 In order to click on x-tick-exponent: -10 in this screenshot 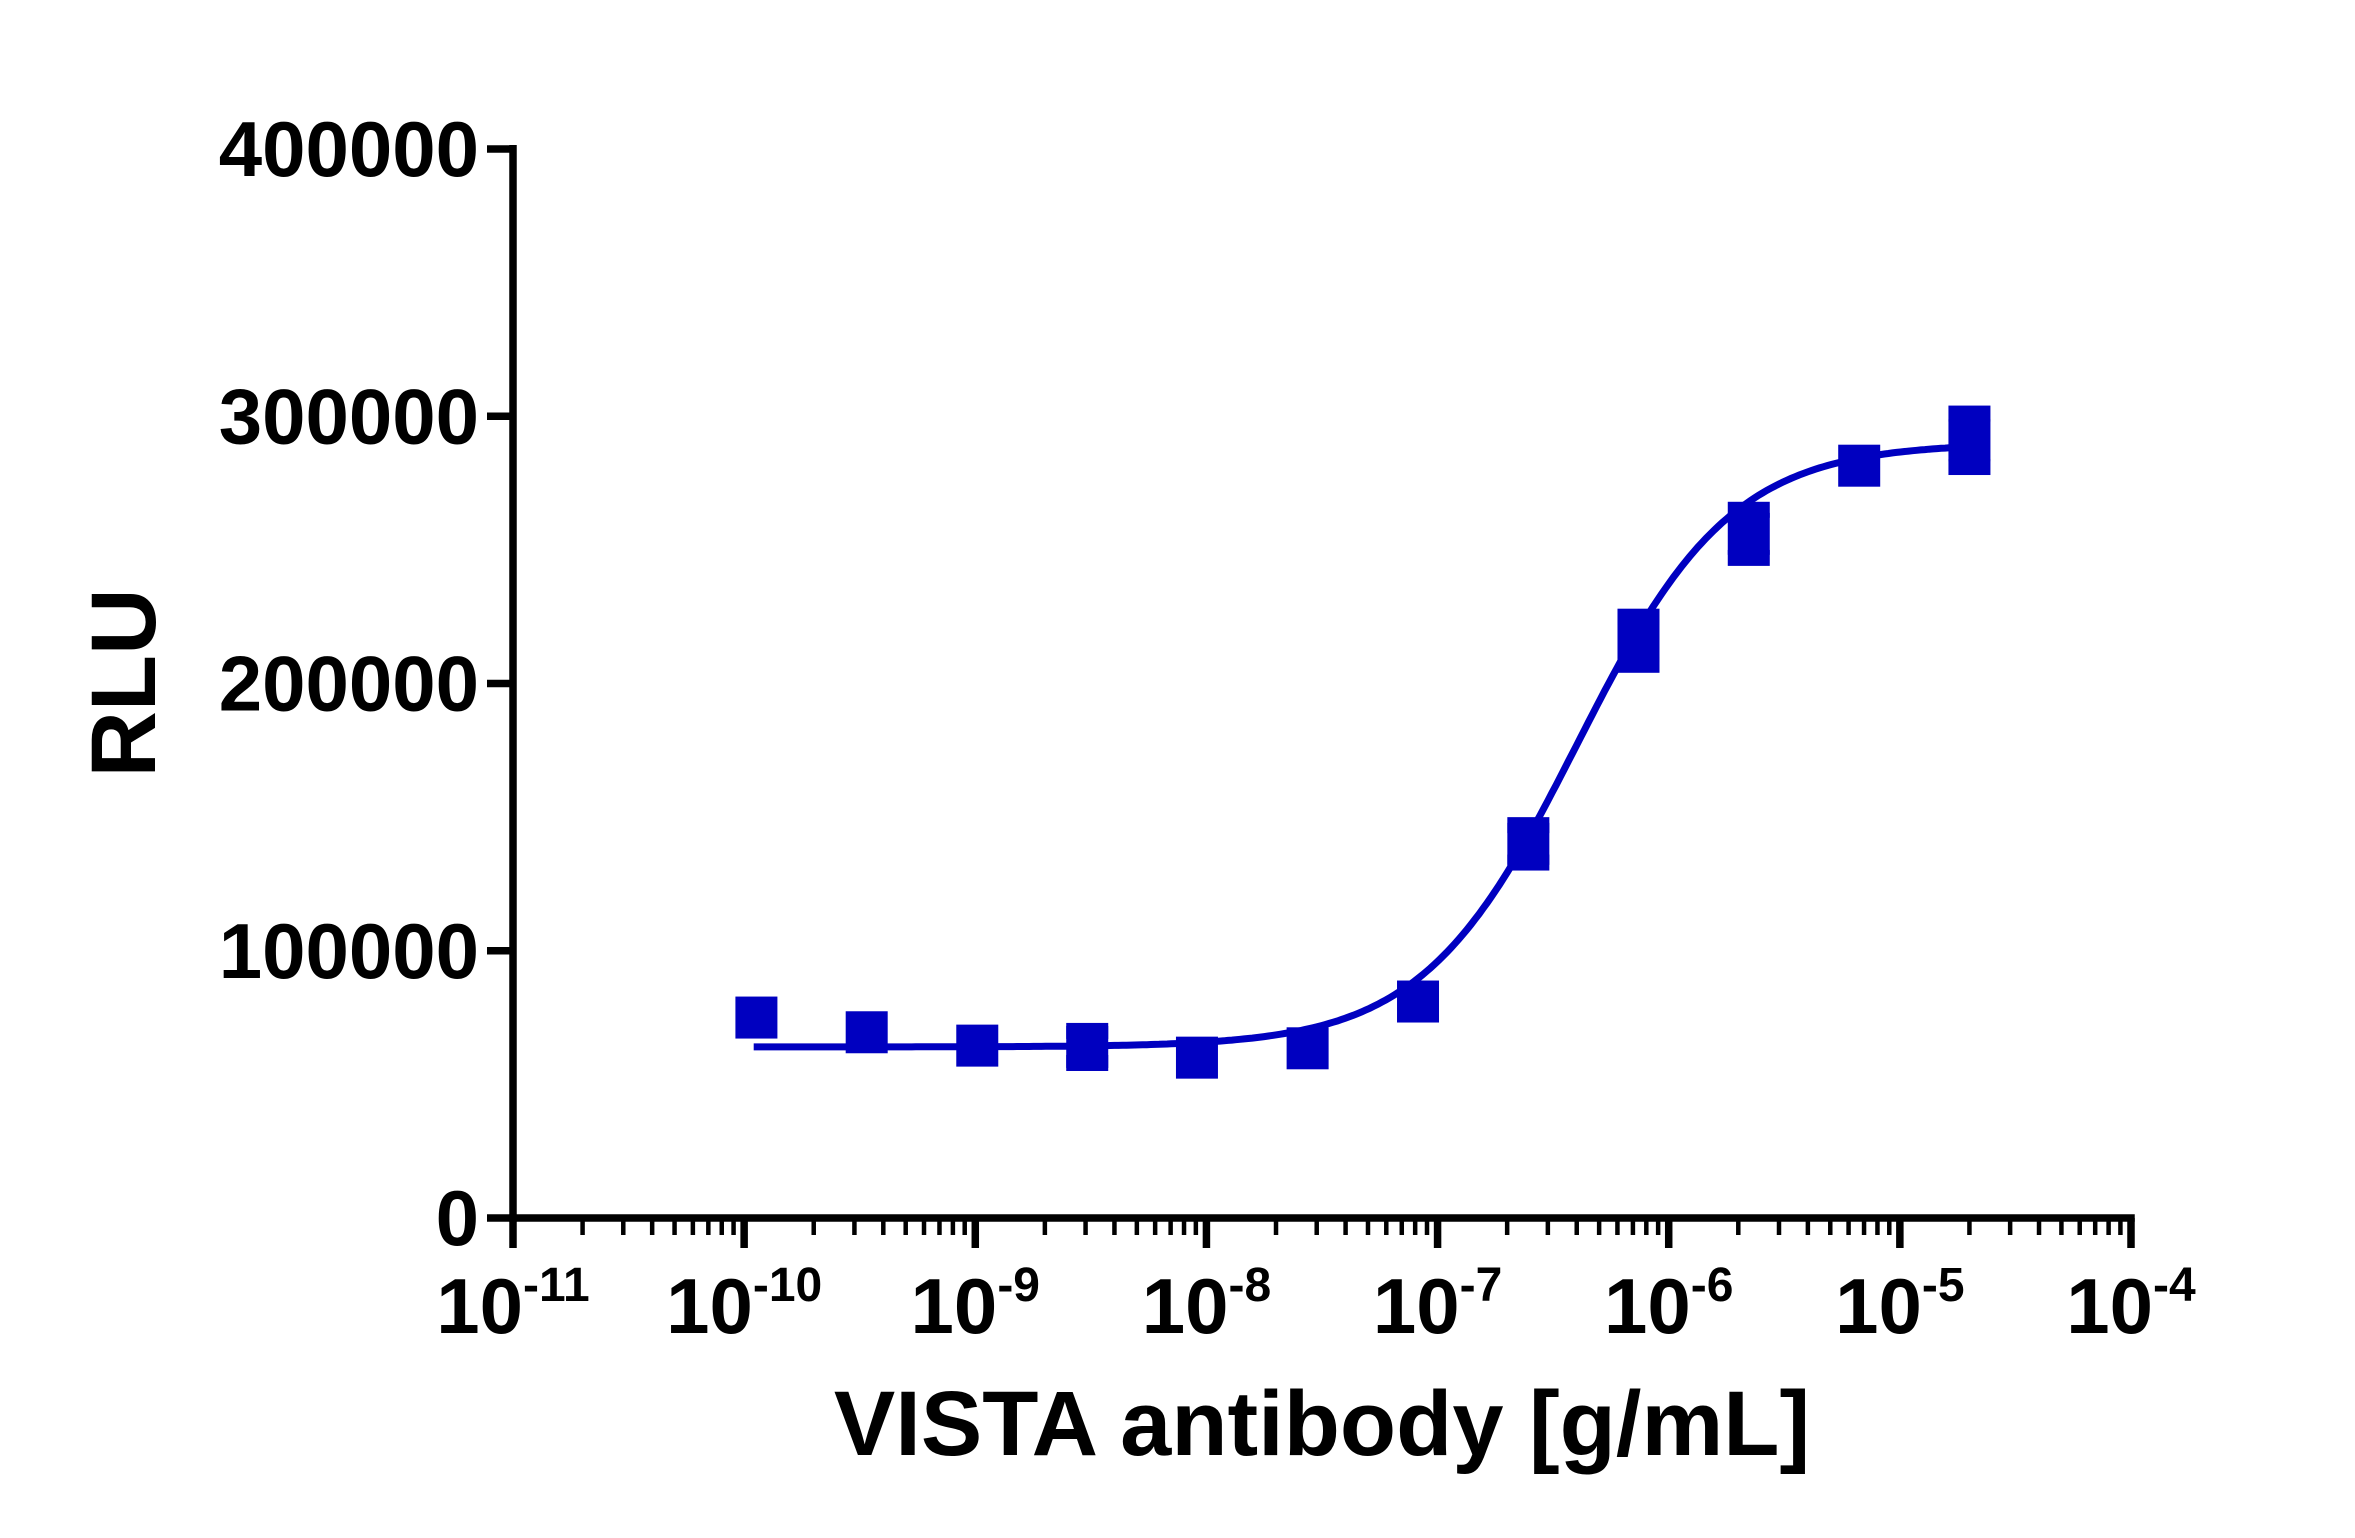, I will do `click(787, 1285)`.